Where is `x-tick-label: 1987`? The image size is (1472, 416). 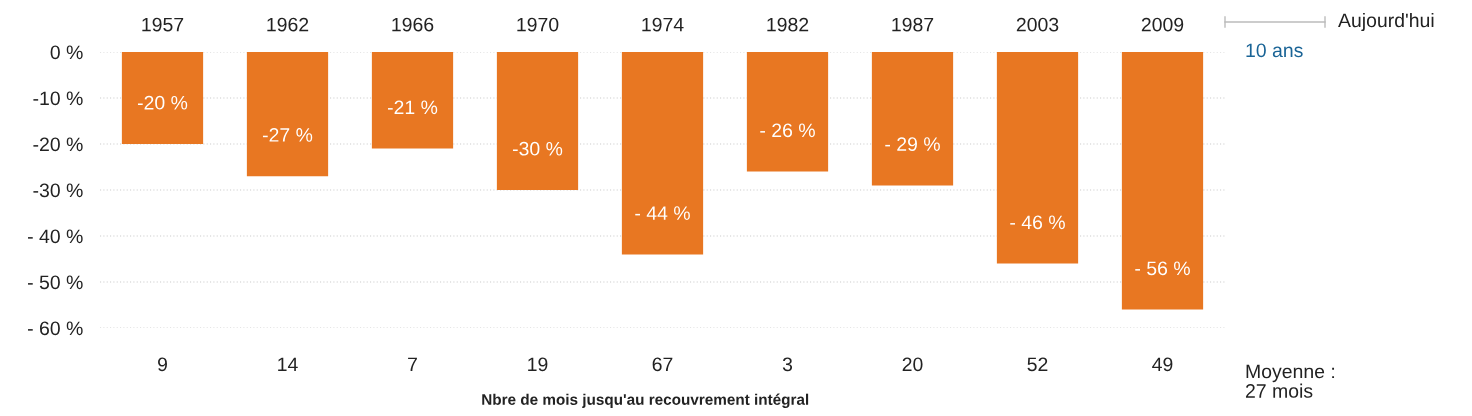
x-tick-label: 1987 is located at coordinates (913, 24).